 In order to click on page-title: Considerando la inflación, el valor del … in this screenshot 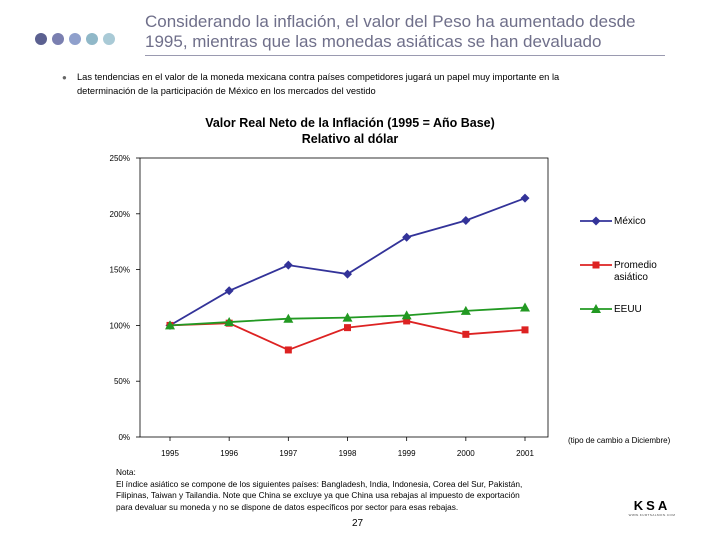, I will do `click(430, 32)`.